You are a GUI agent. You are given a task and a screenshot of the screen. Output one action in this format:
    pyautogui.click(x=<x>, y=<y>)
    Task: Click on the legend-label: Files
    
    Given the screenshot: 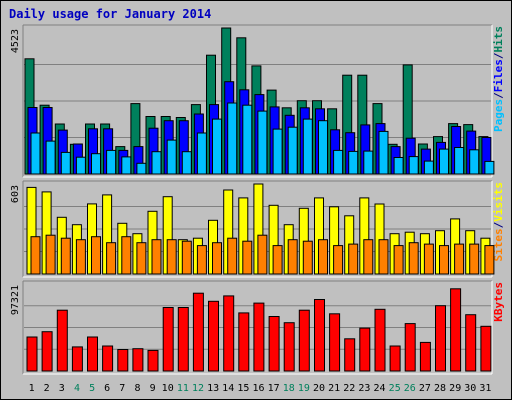 What is the action you would take?
    pyautogui.click(x=498, y=75)
    